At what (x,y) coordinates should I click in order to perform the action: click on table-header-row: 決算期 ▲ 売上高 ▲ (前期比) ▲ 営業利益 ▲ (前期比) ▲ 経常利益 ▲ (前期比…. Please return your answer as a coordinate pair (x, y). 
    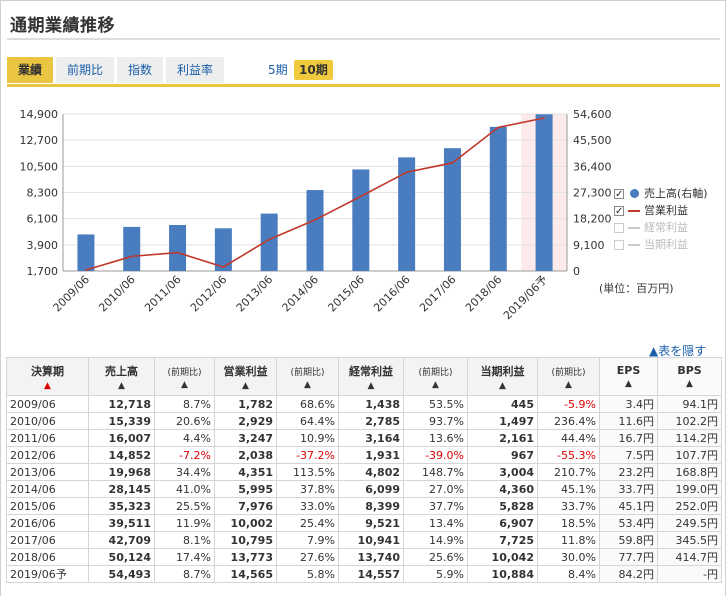
    Looking at the image, I should click on (364, 376).